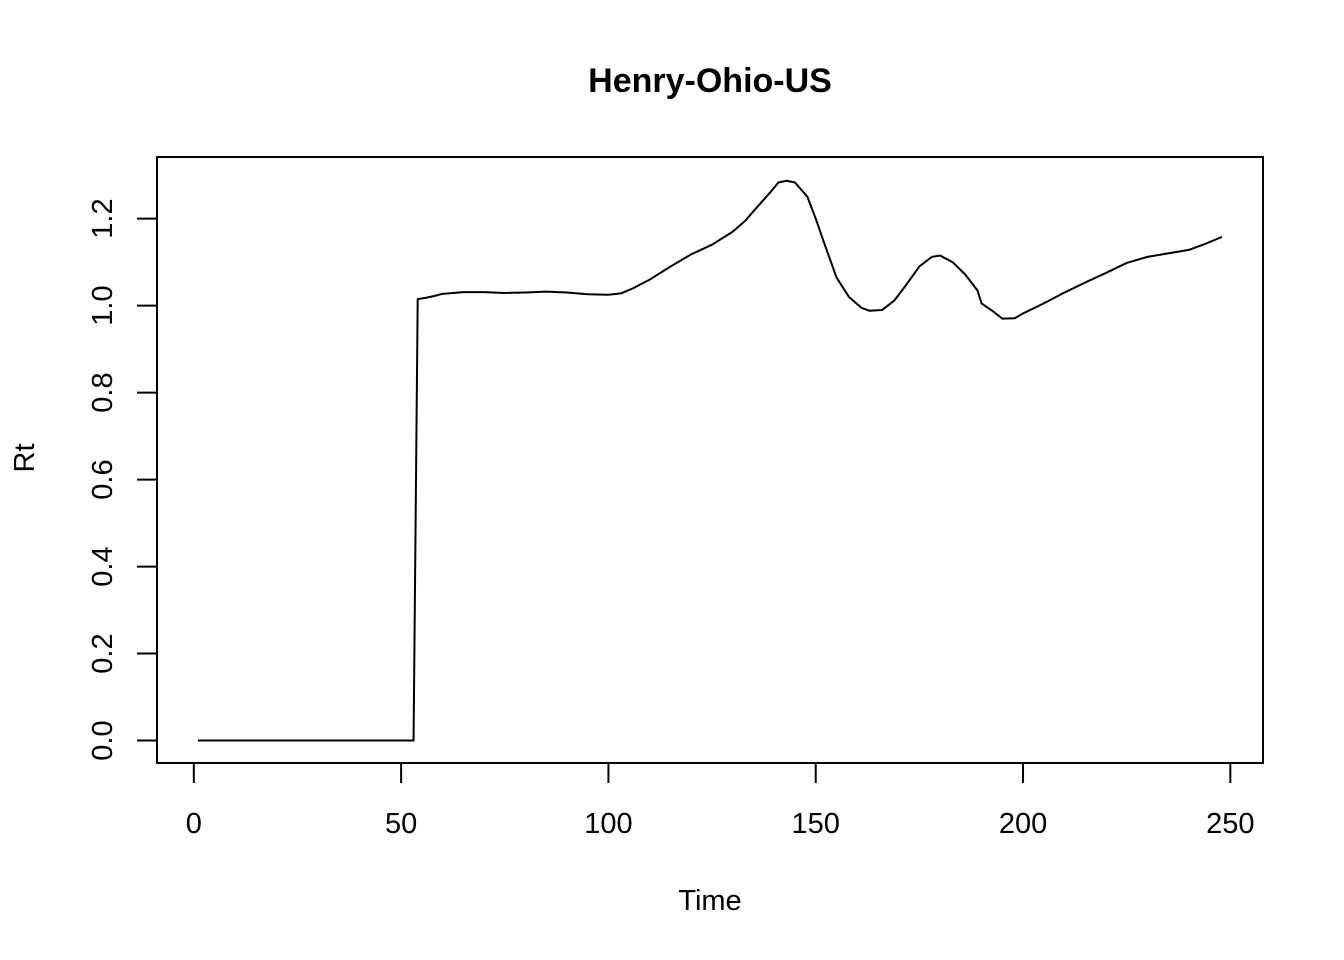  Describe the element at coordinates (103, 653) in the screenshot. I see `y-tick-label: 0.2` at that location.